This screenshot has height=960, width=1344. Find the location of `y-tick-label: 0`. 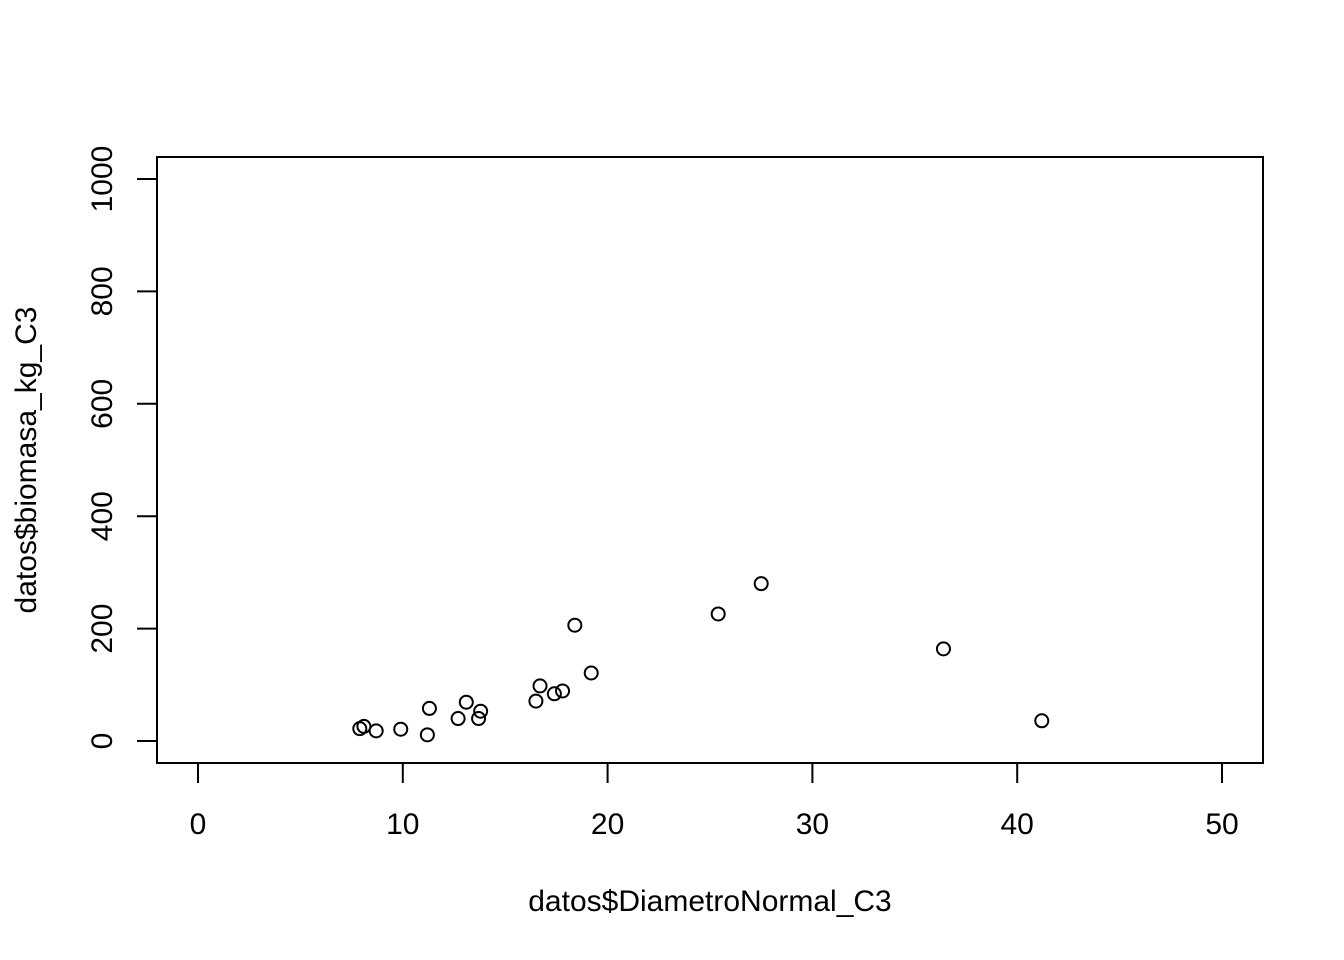

y-tick-label: 0 is located at coordinates (102, 741).